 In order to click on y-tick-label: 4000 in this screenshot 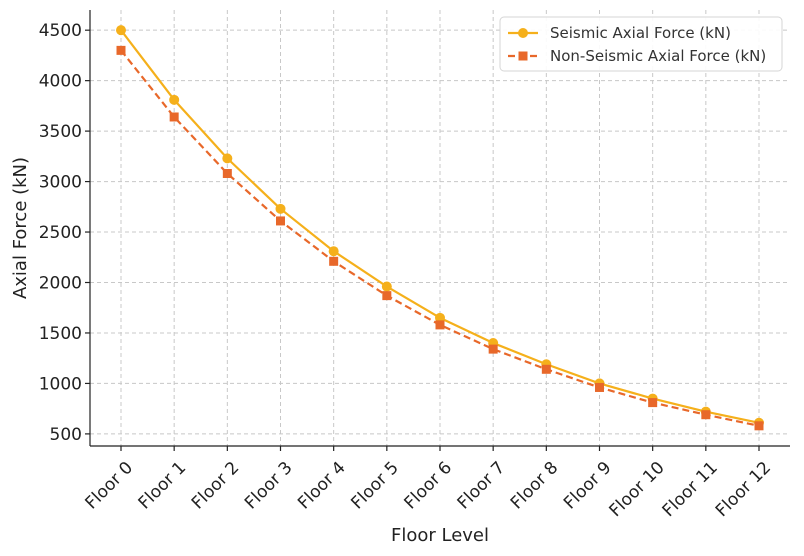, I will do `click(60, 82)`.